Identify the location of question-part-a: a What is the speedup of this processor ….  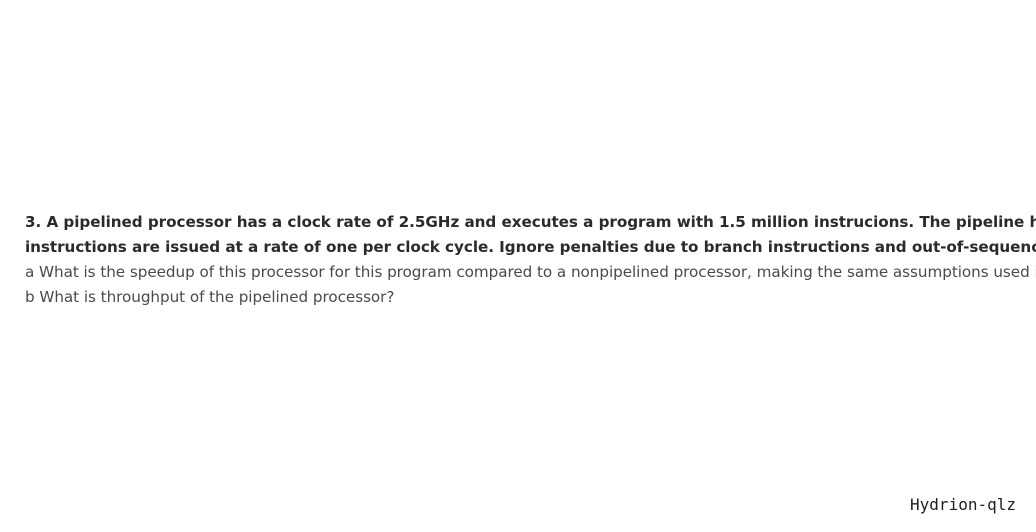
(530, 272).